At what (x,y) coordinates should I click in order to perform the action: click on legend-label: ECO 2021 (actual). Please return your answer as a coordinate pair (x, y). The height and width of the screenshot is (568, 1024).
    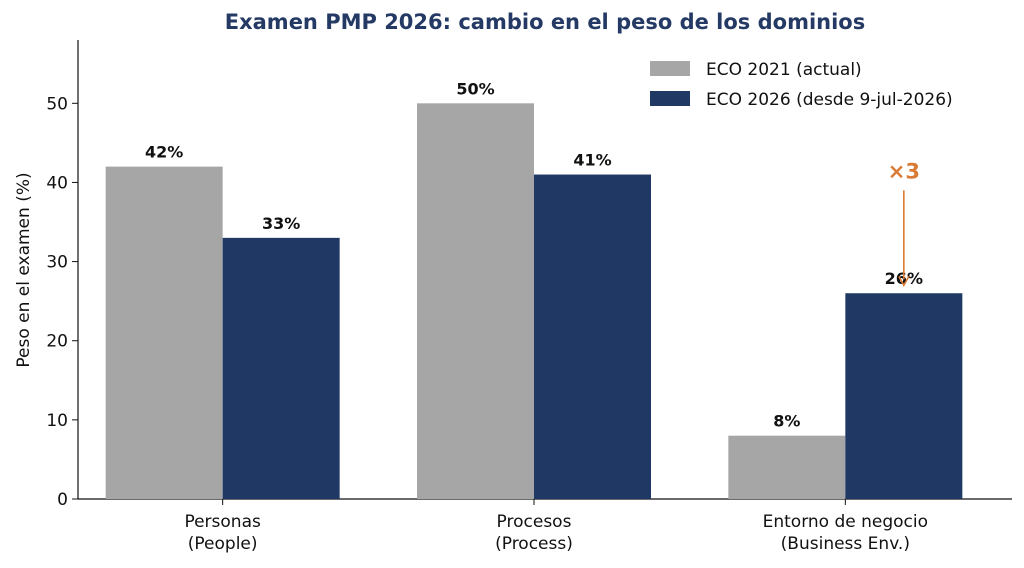
    Looking at the image, I should click on (784, 70).